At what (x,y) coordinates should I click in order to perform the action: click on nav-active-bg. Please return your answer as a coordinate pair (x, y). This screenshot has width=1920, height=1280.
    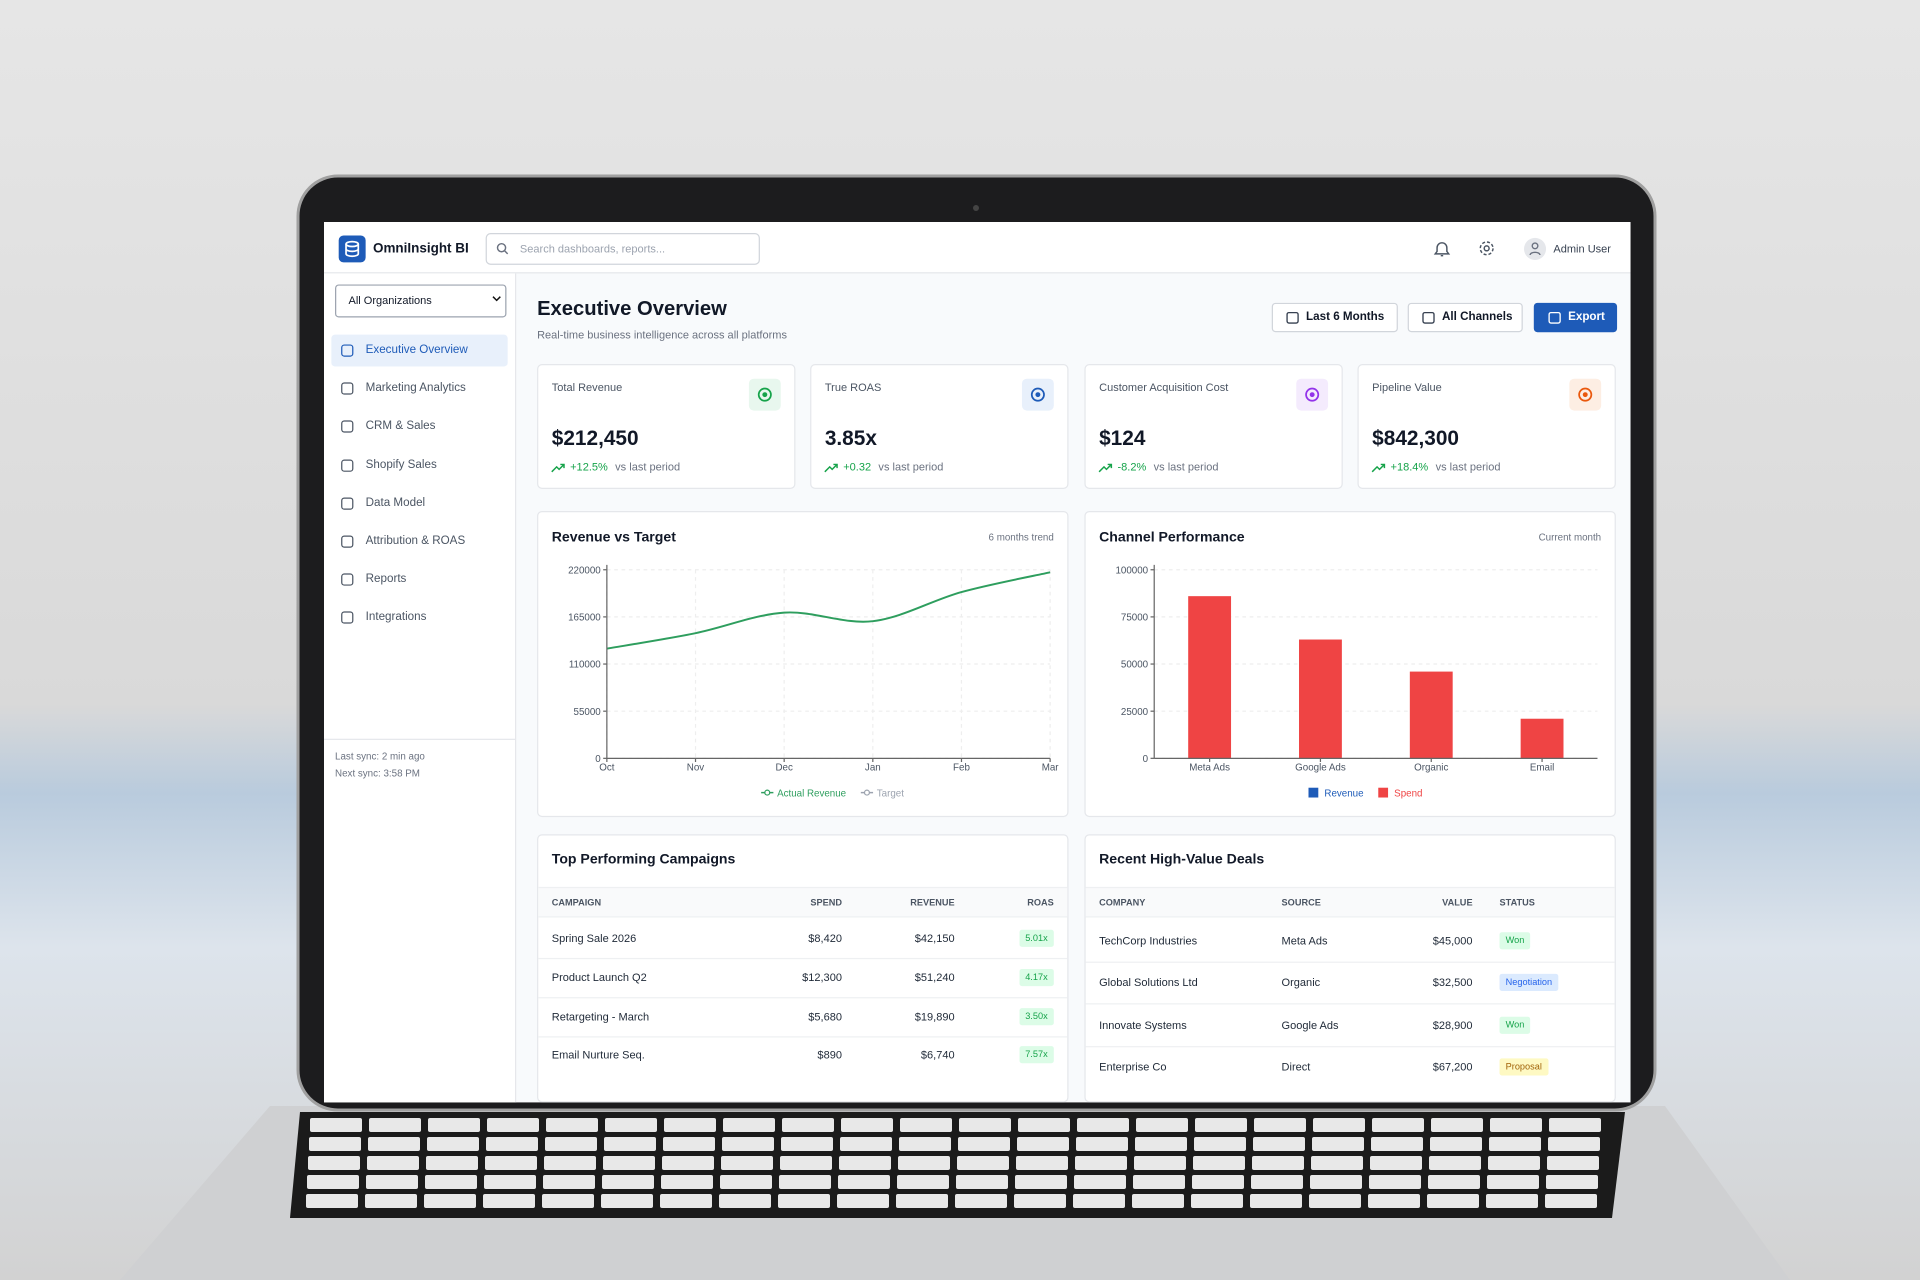
    Looking at the image, I should click on (419, 350).